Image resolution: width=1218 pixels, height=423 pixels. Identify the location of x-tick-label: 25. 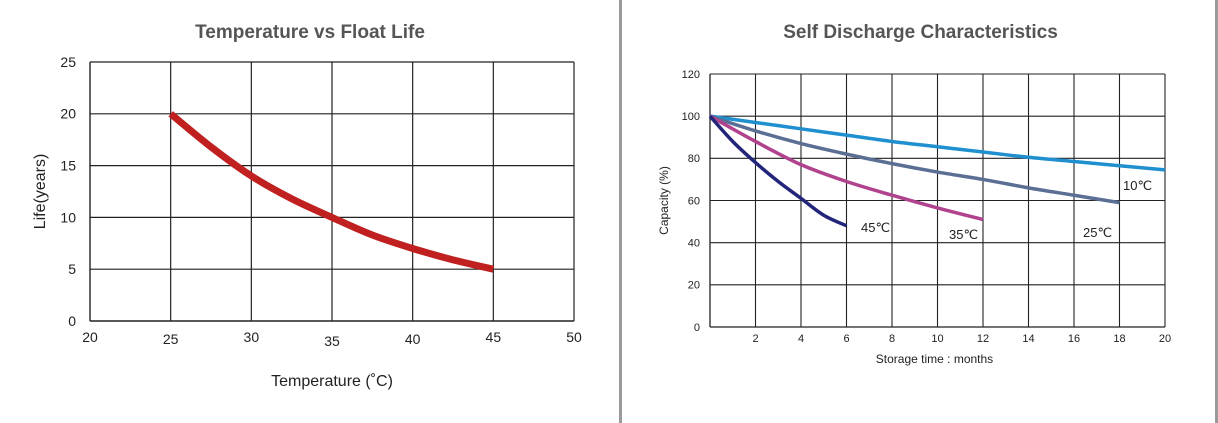
(171, 339).